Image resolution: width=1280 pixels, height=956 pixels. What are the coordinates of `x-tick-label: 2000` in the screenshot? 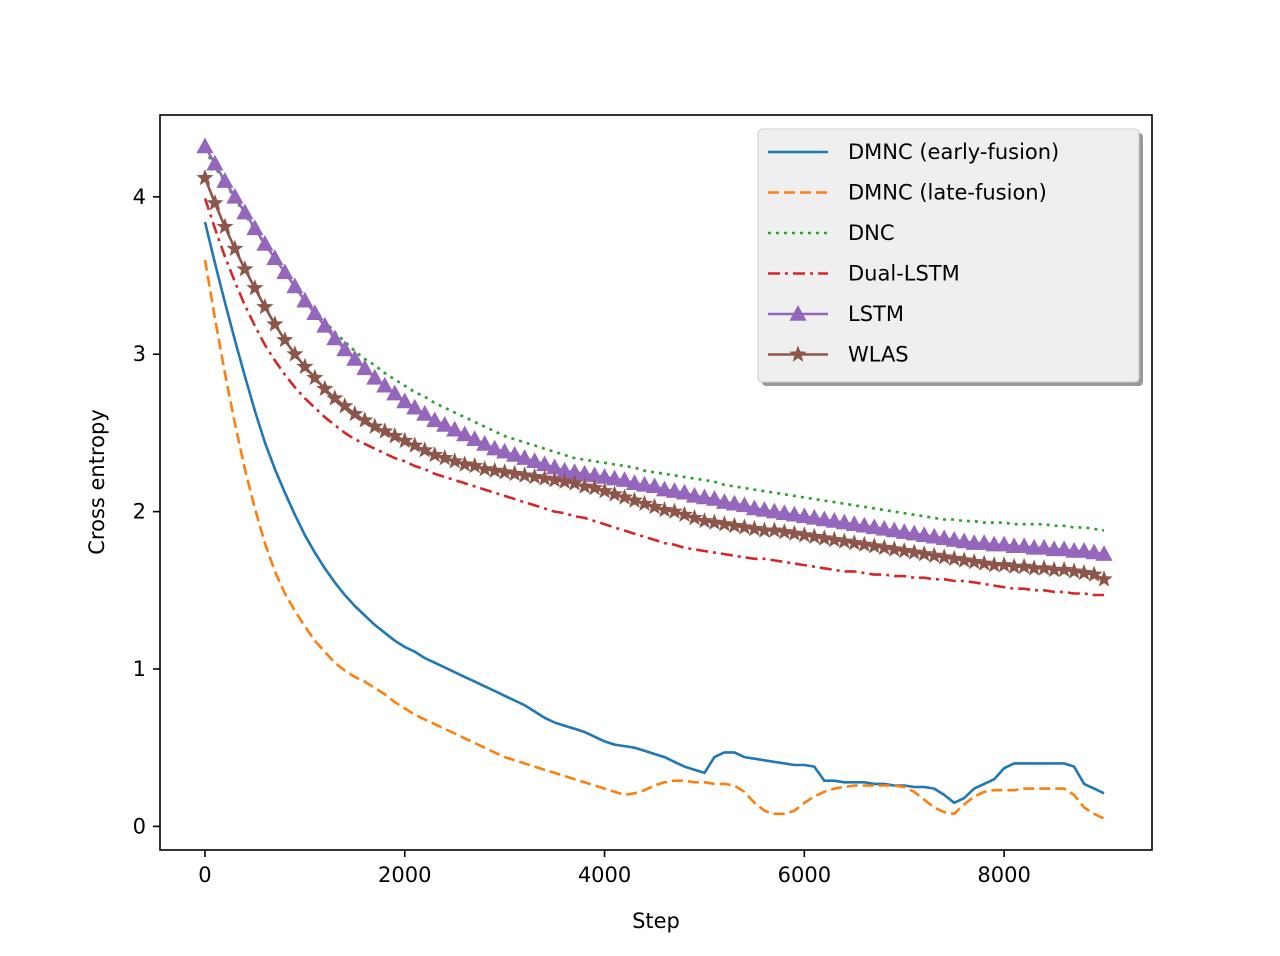 It's located at (404, 875).